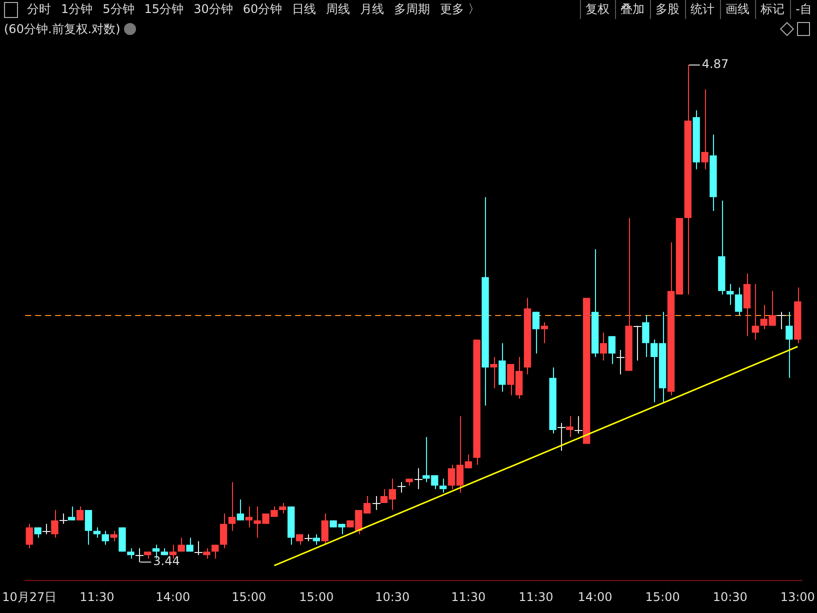  What do you see at coordinates (77, 9) in the screenshot?
I see `text: 1分钟` at bounding box center [77, 9].